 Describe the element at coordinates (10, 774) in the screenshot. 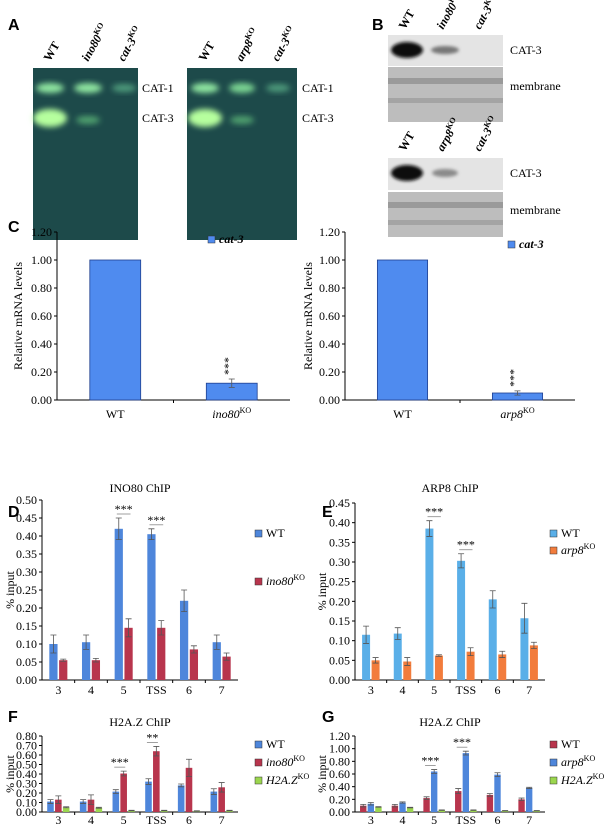

I see `y-axis-label: % input` at that location.